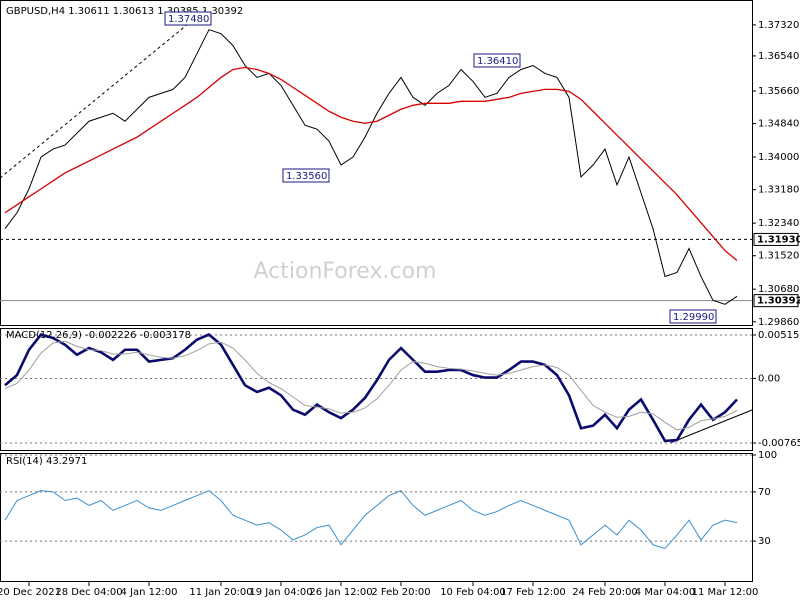 Image resolution: width=800 pixels, height=600 pixels. What do you see at coordinates (779, 335) in the screenshot?
I see `y-tick-label: 0.005152` at bounding box center [779, 335].